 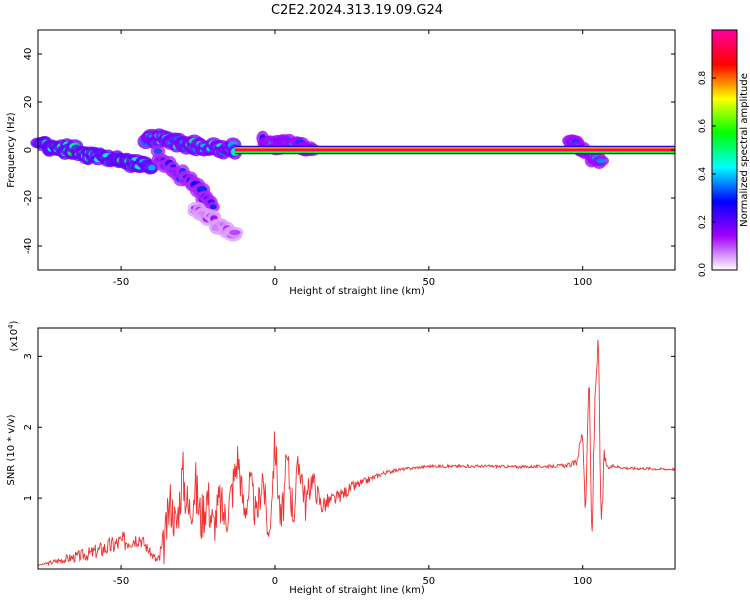 I want to click on snr-y-tick-label: 2, so click(x=28, y=427).